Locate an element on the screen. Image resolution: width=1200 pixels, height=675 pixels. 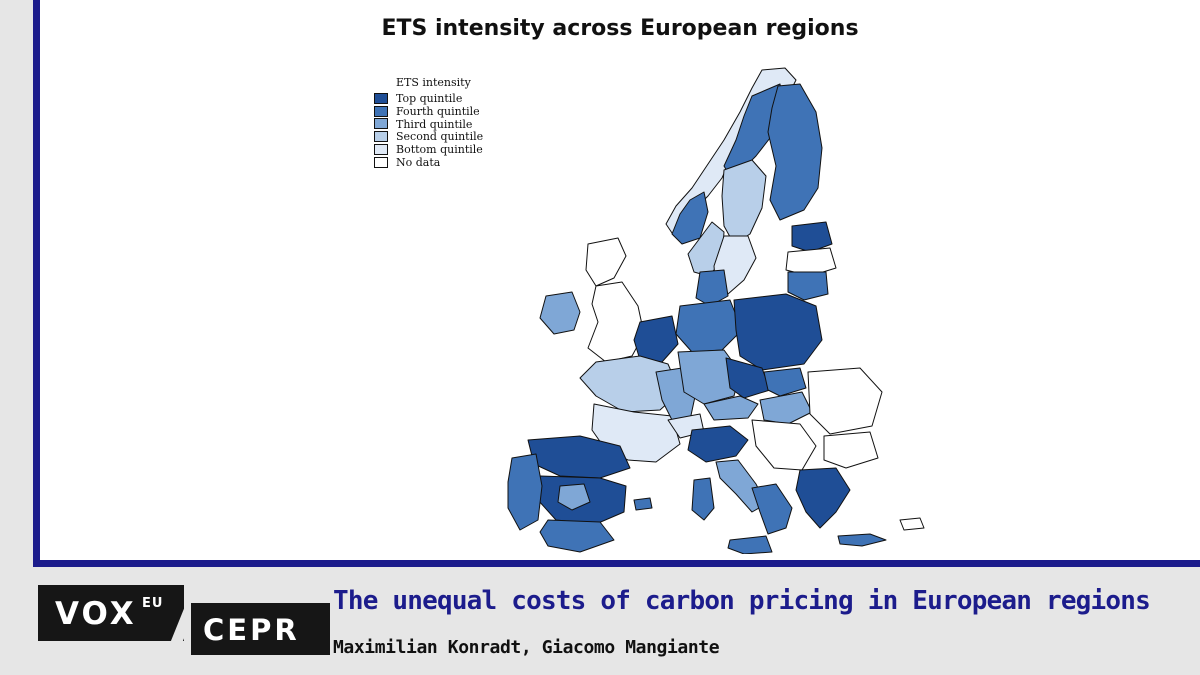
region-sardinia is located at coordinates (703, 499).